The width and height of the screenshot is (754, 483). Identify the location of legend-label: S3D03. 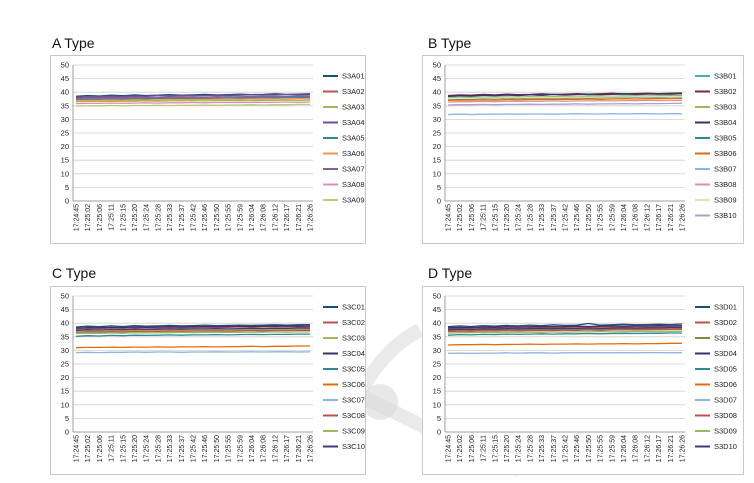
(725, 338).